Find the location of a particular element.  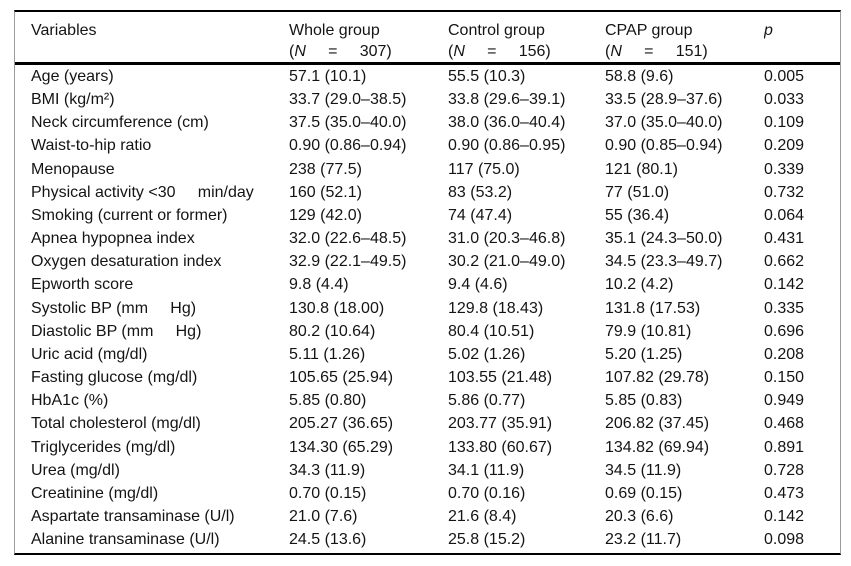

column-header-cpap-group: CPAP group (N = 151) is located at coordinates (684, 41).